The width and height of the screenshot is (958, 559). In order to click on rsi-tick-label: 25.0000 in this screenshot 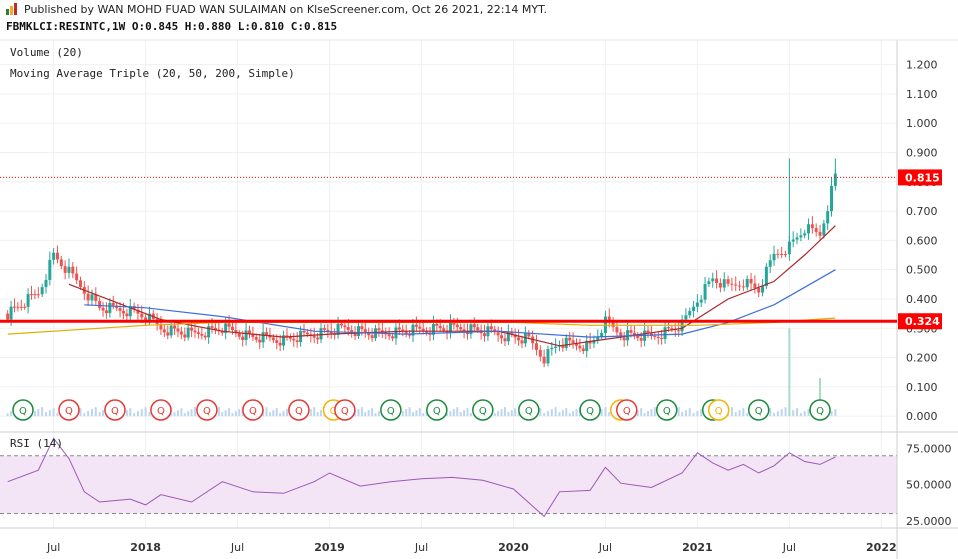, I will do `click(929, 521)`.